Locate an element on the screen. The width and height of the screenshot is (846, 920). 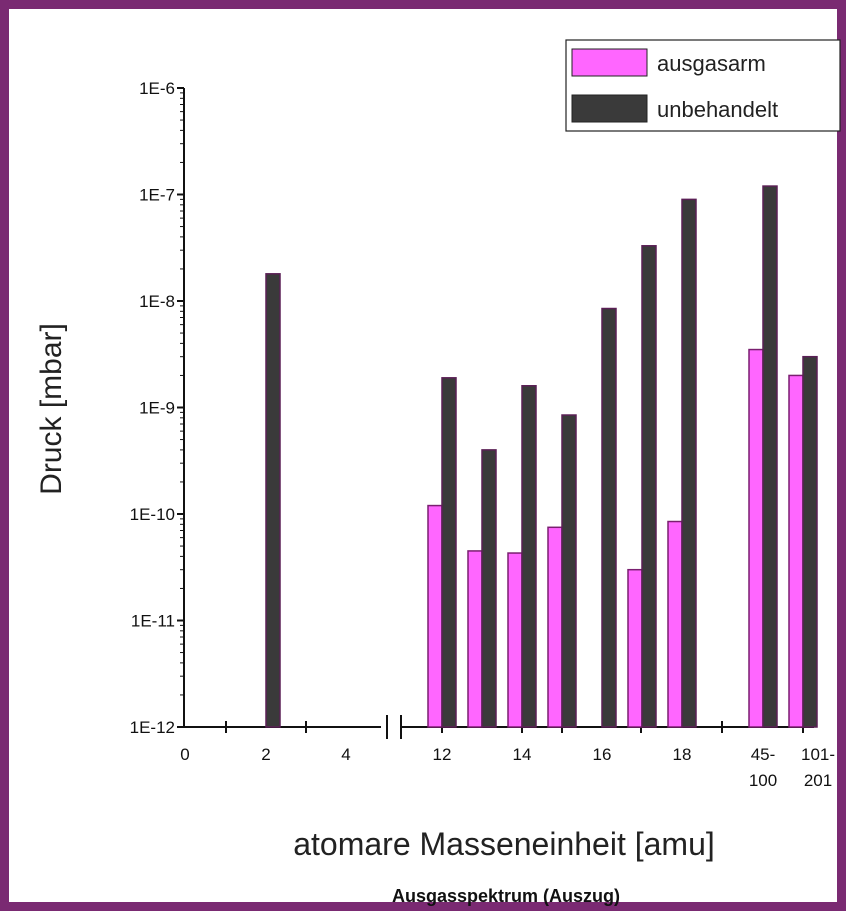
x-tick-label: 16 is located at coordinates (602, 754).